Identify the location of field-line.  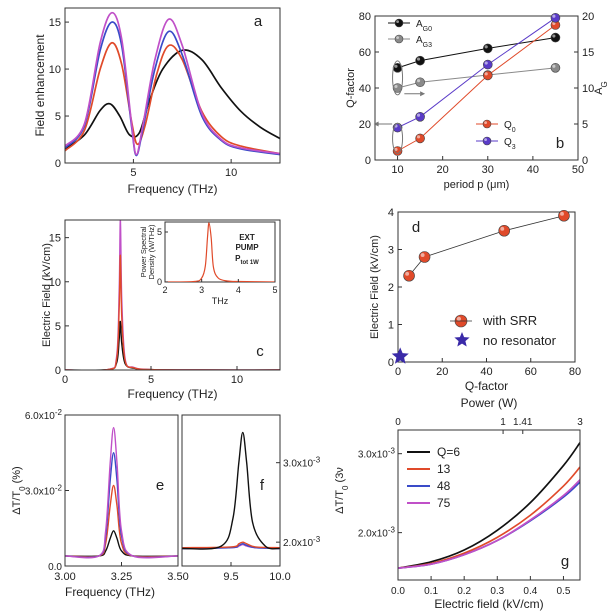
(172, 345).